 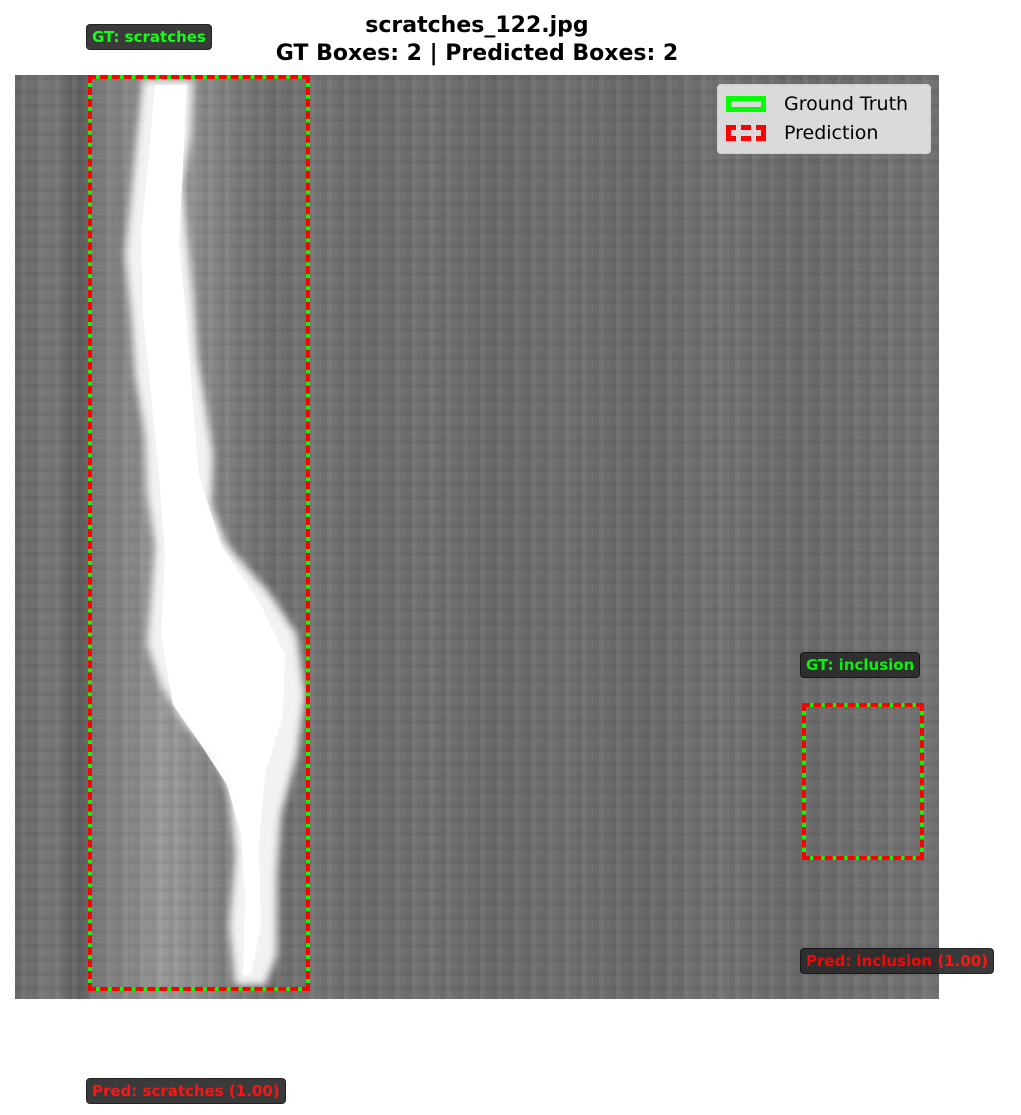 I want to click on figure-title-filename: scratches_122.jpg, so click(x=477, y=25).